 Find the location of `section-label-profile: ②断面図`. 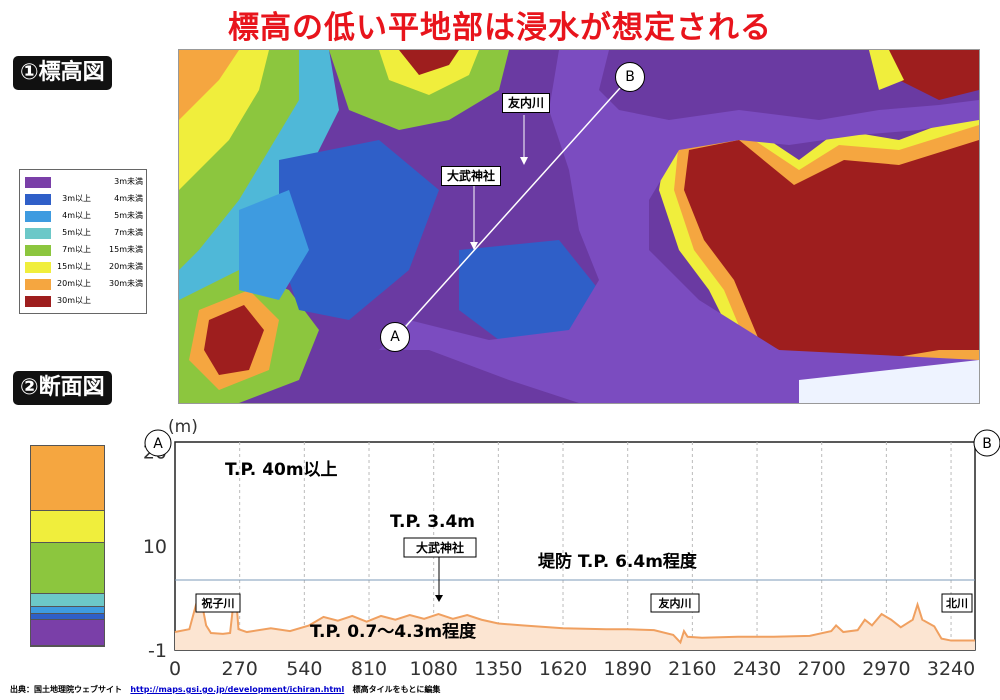

section-label-profile: ②断面図 is located at coordinates (62, 388).